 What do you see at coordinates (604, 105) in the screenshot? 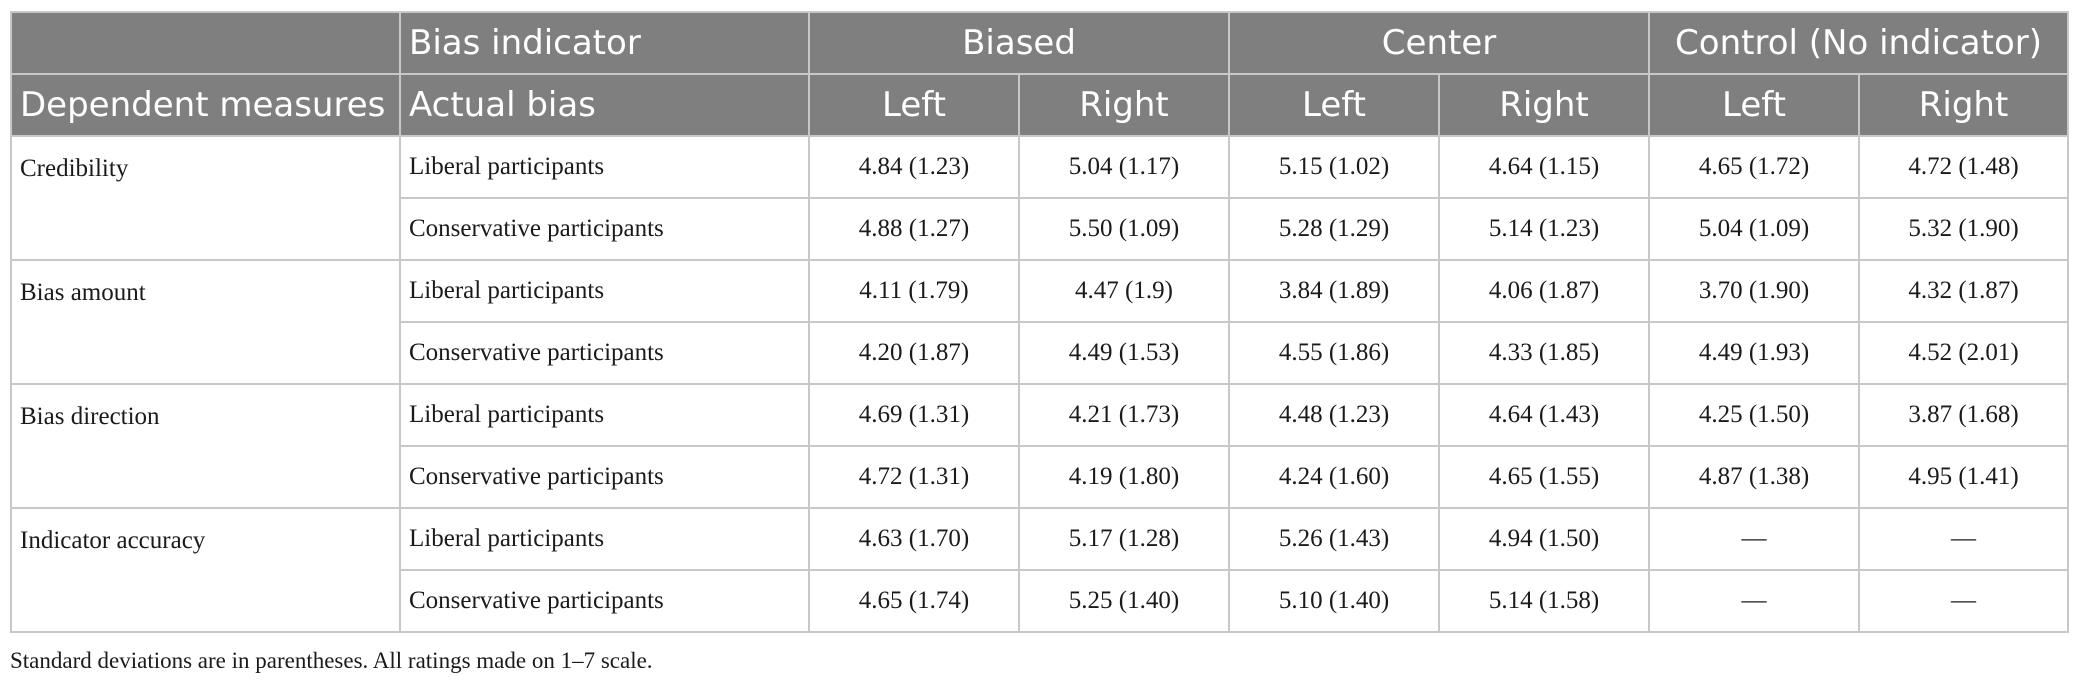
I see `header-actual-bias: Actual bias` at bounding box center [604, 105].